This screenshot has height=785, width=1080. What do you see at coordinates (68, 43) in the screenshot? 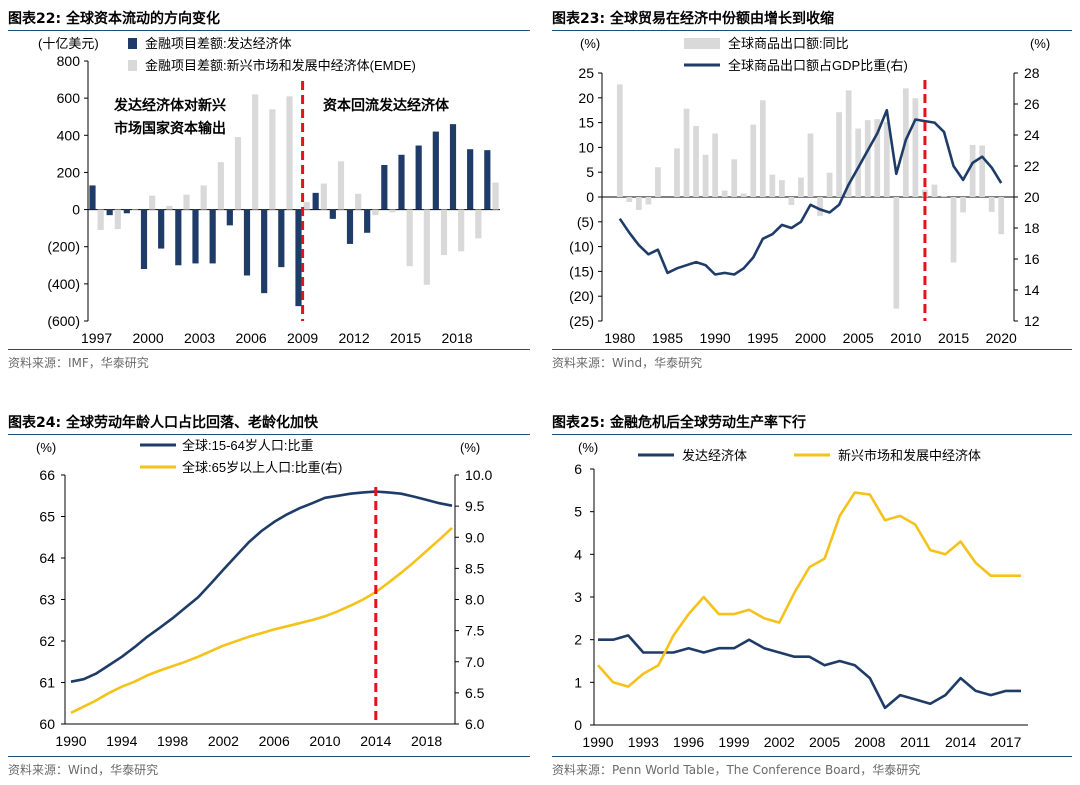
I see `y-unit-label: (十亿美元)` at bounding box center [68, 43].